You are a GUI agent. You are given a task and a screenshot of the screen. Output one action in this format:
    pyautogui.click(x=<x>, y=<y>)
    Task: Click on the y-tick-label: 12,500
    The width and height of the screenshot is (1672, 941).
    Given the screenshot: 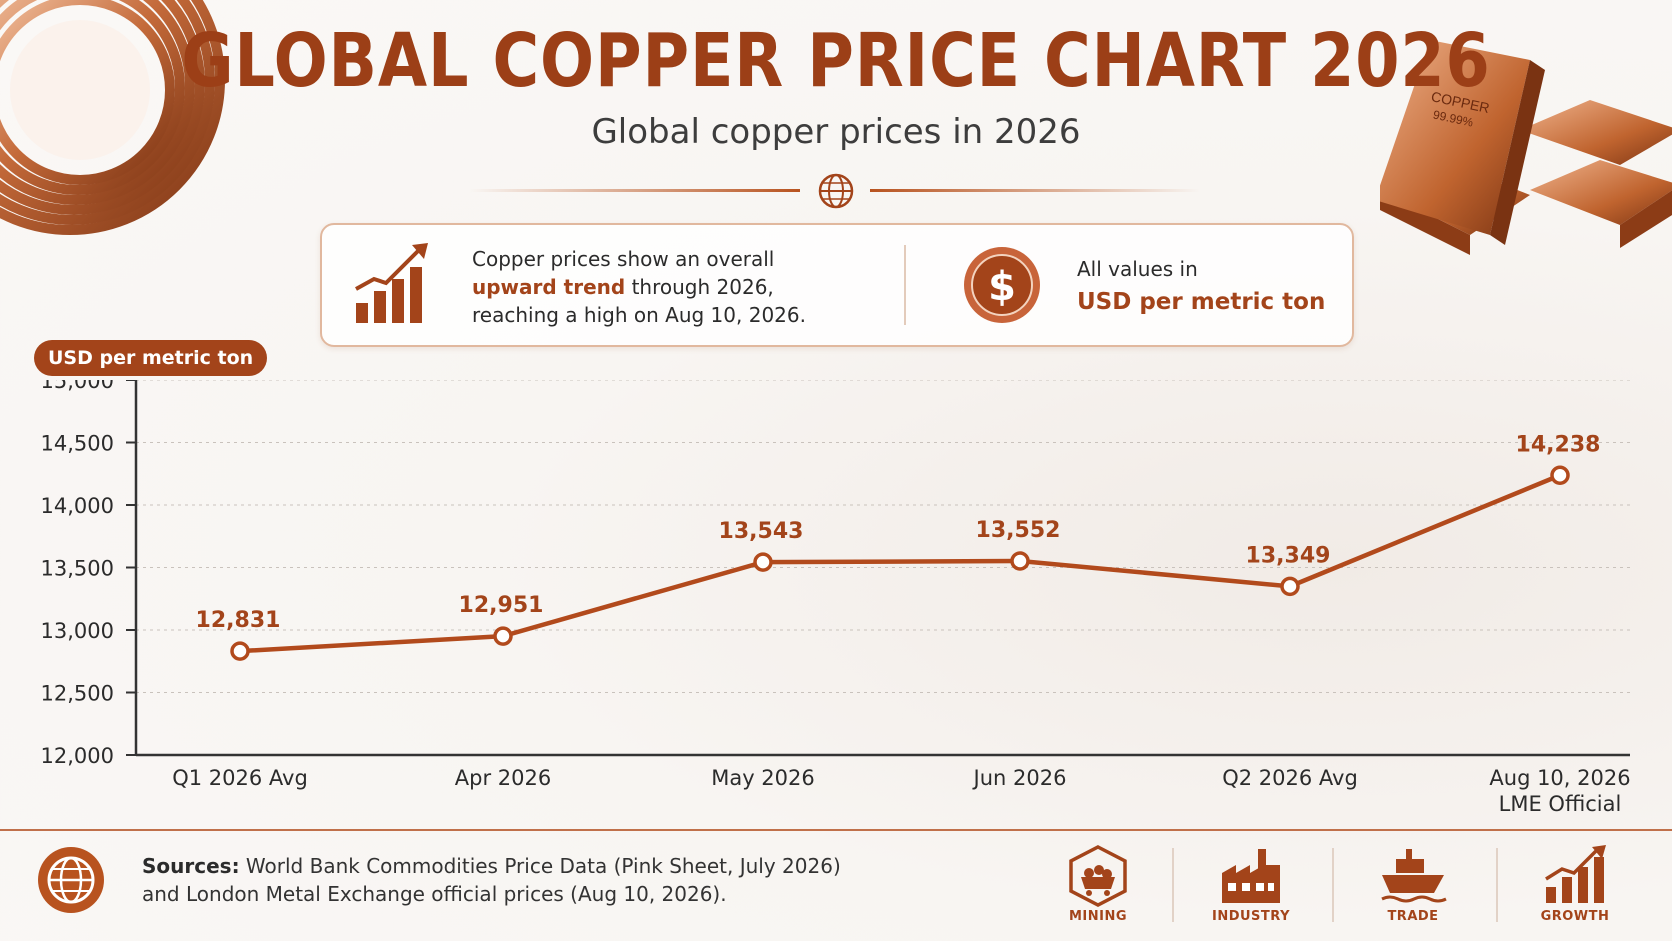 What is the action you would take?
    pyautogui.click(x=77, y=694)
    